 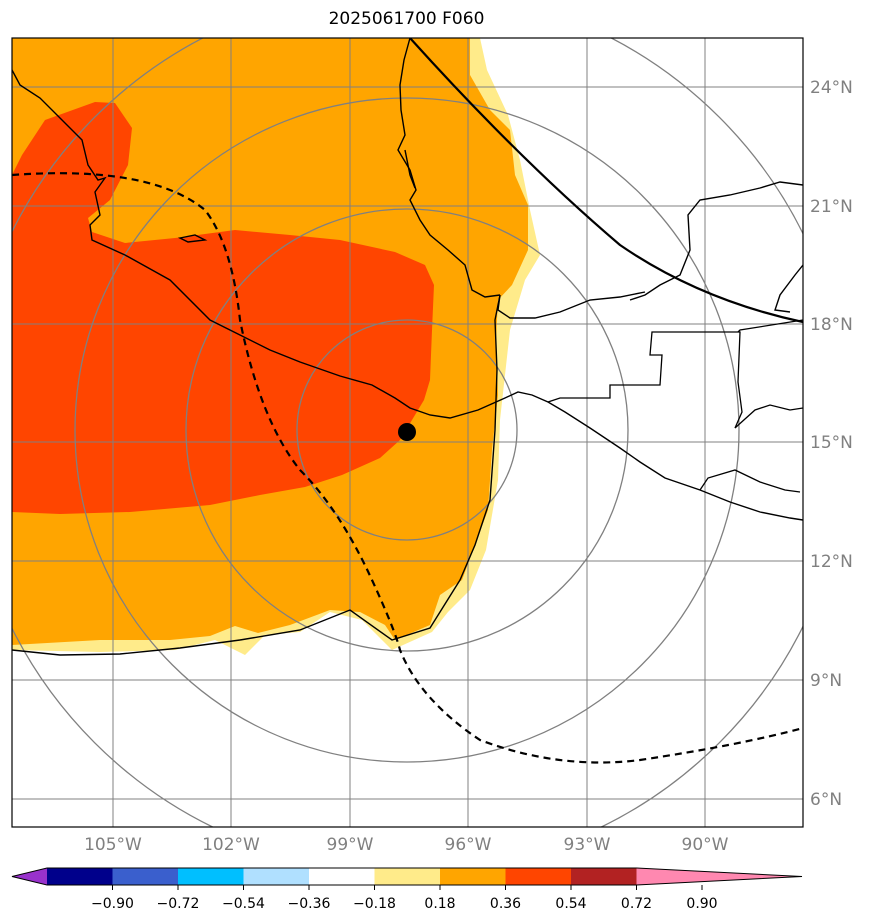 I want to click on colorbar-tick-label: 0.18, so click(x=439, y=904).